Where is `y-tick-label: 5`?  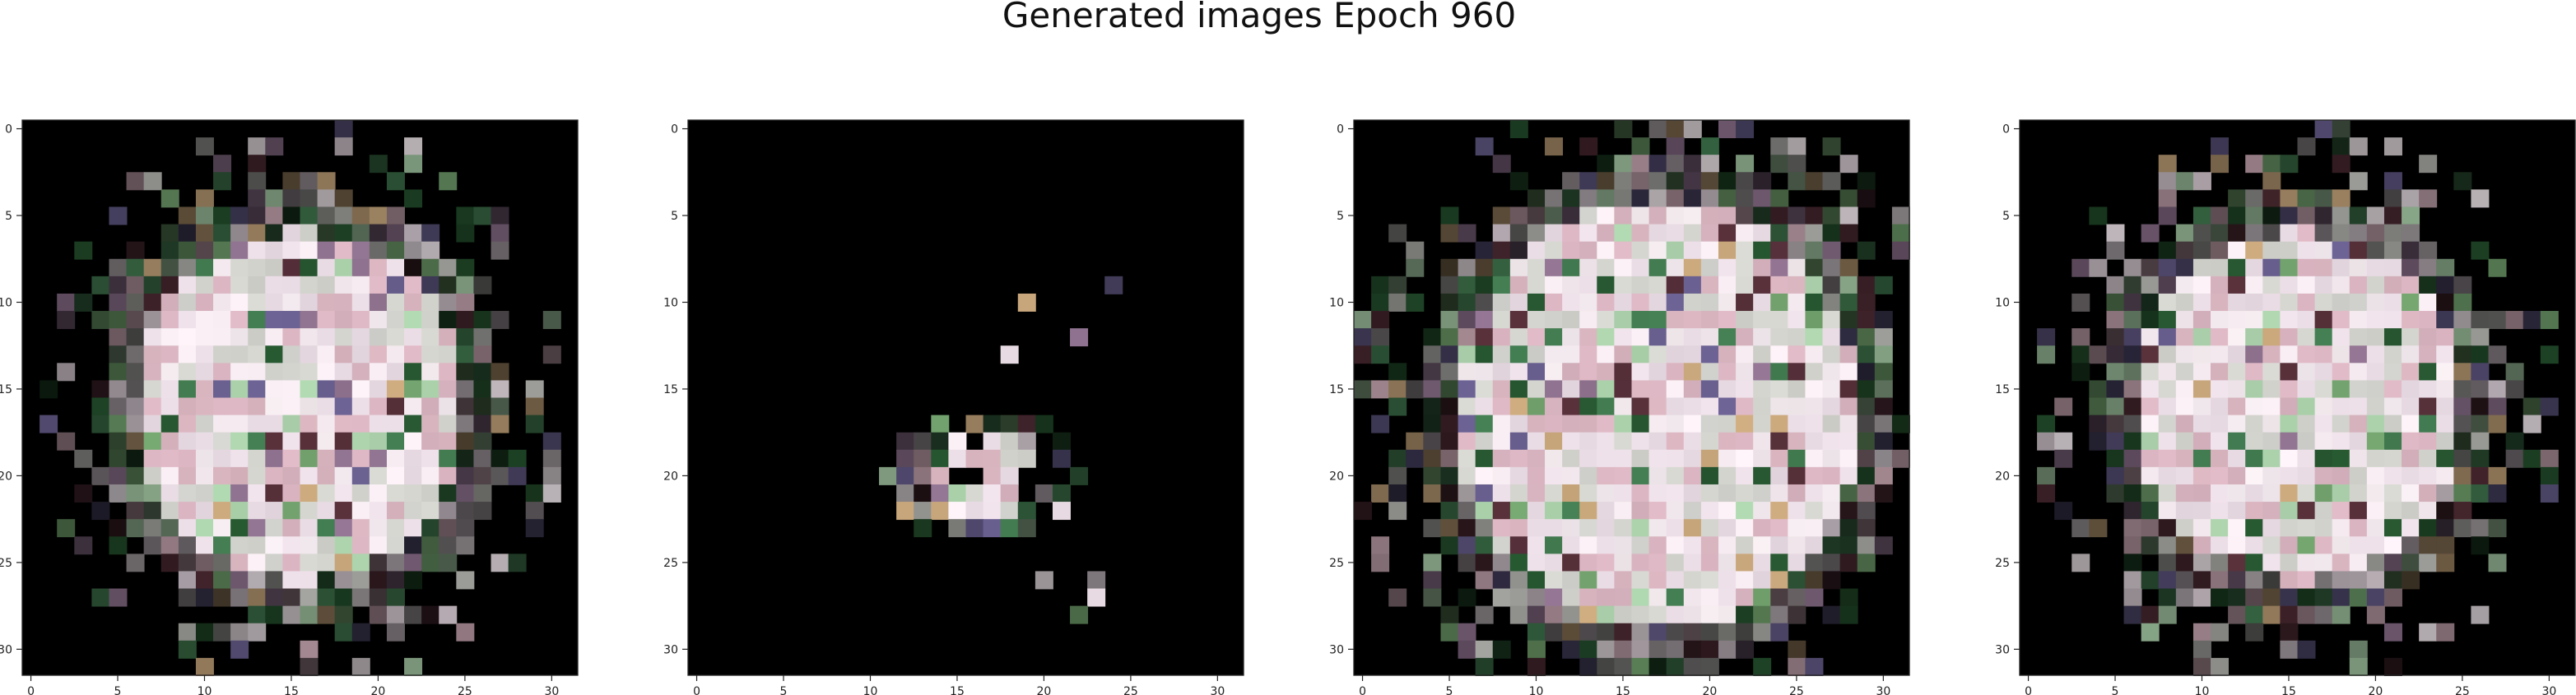
y-tick-label: 5 is located at coordinates (674, 216).